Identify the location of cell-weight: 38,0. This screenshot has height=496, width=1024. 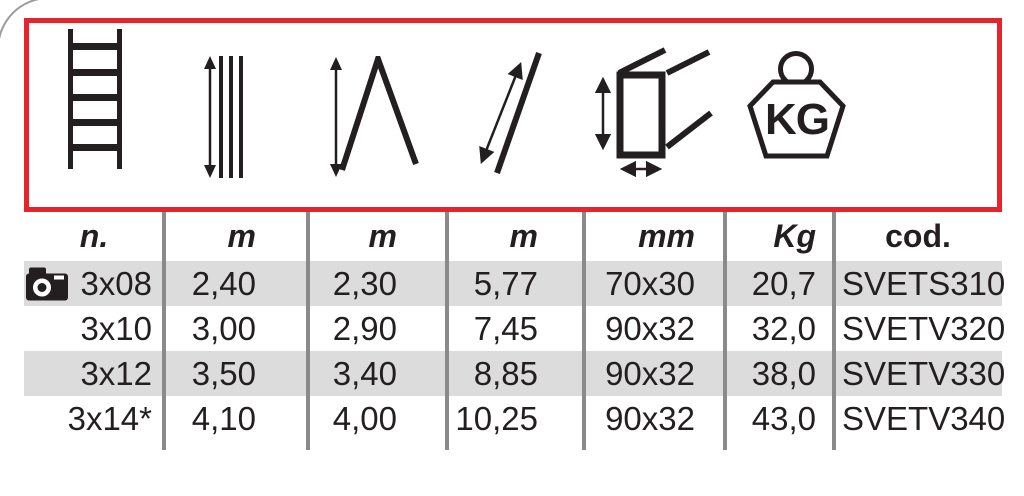
(783, 373).